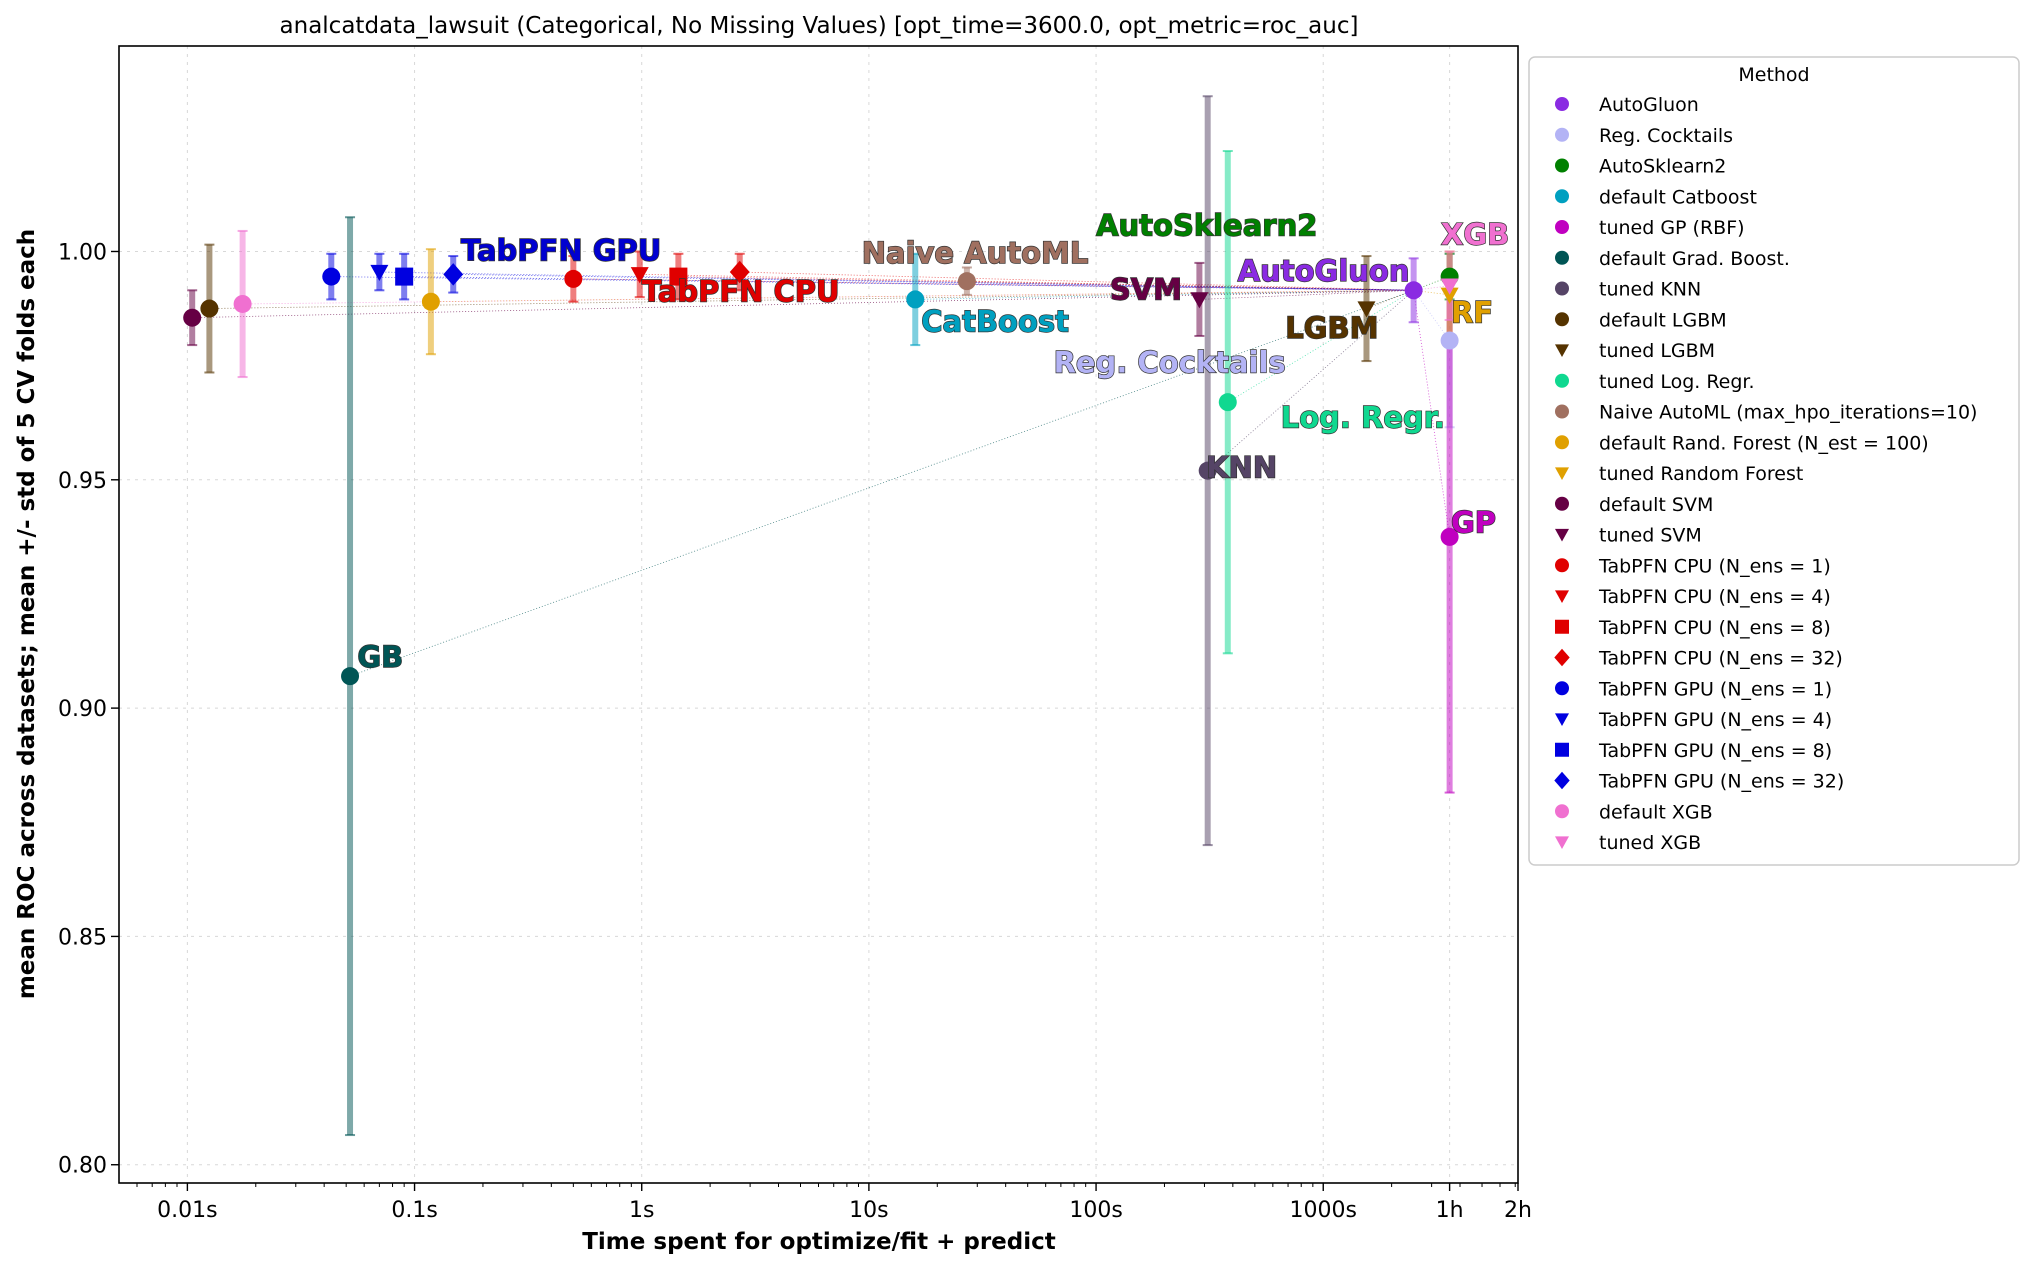 The height and width of the screenshot is (1264, 2028). Describe the element at coordinates (1714, 566) in the screenshot. I see `legend-label: TabPFN CPU (N_ens = 1)` at that location.